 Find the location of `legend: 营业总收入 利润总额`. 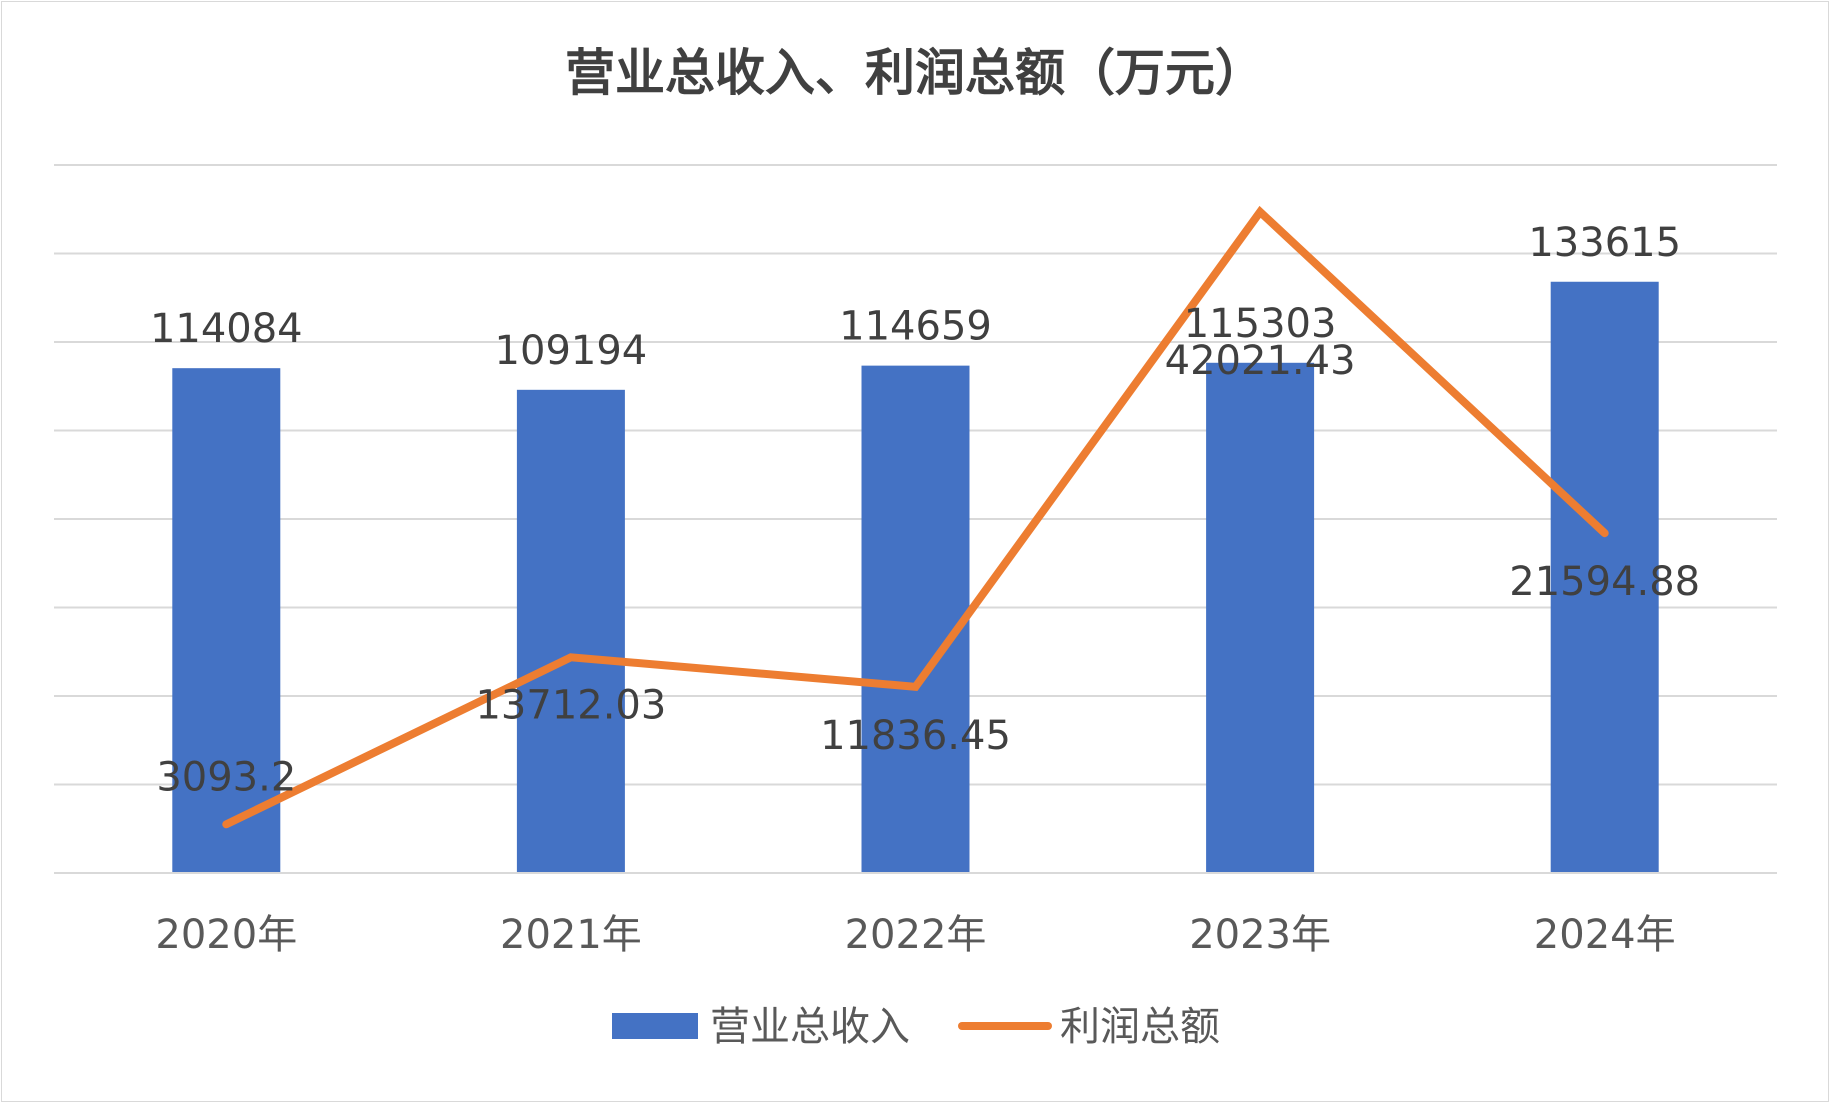

legend: 营业总收入 利润总额 is located at coordinates (916, 1027).